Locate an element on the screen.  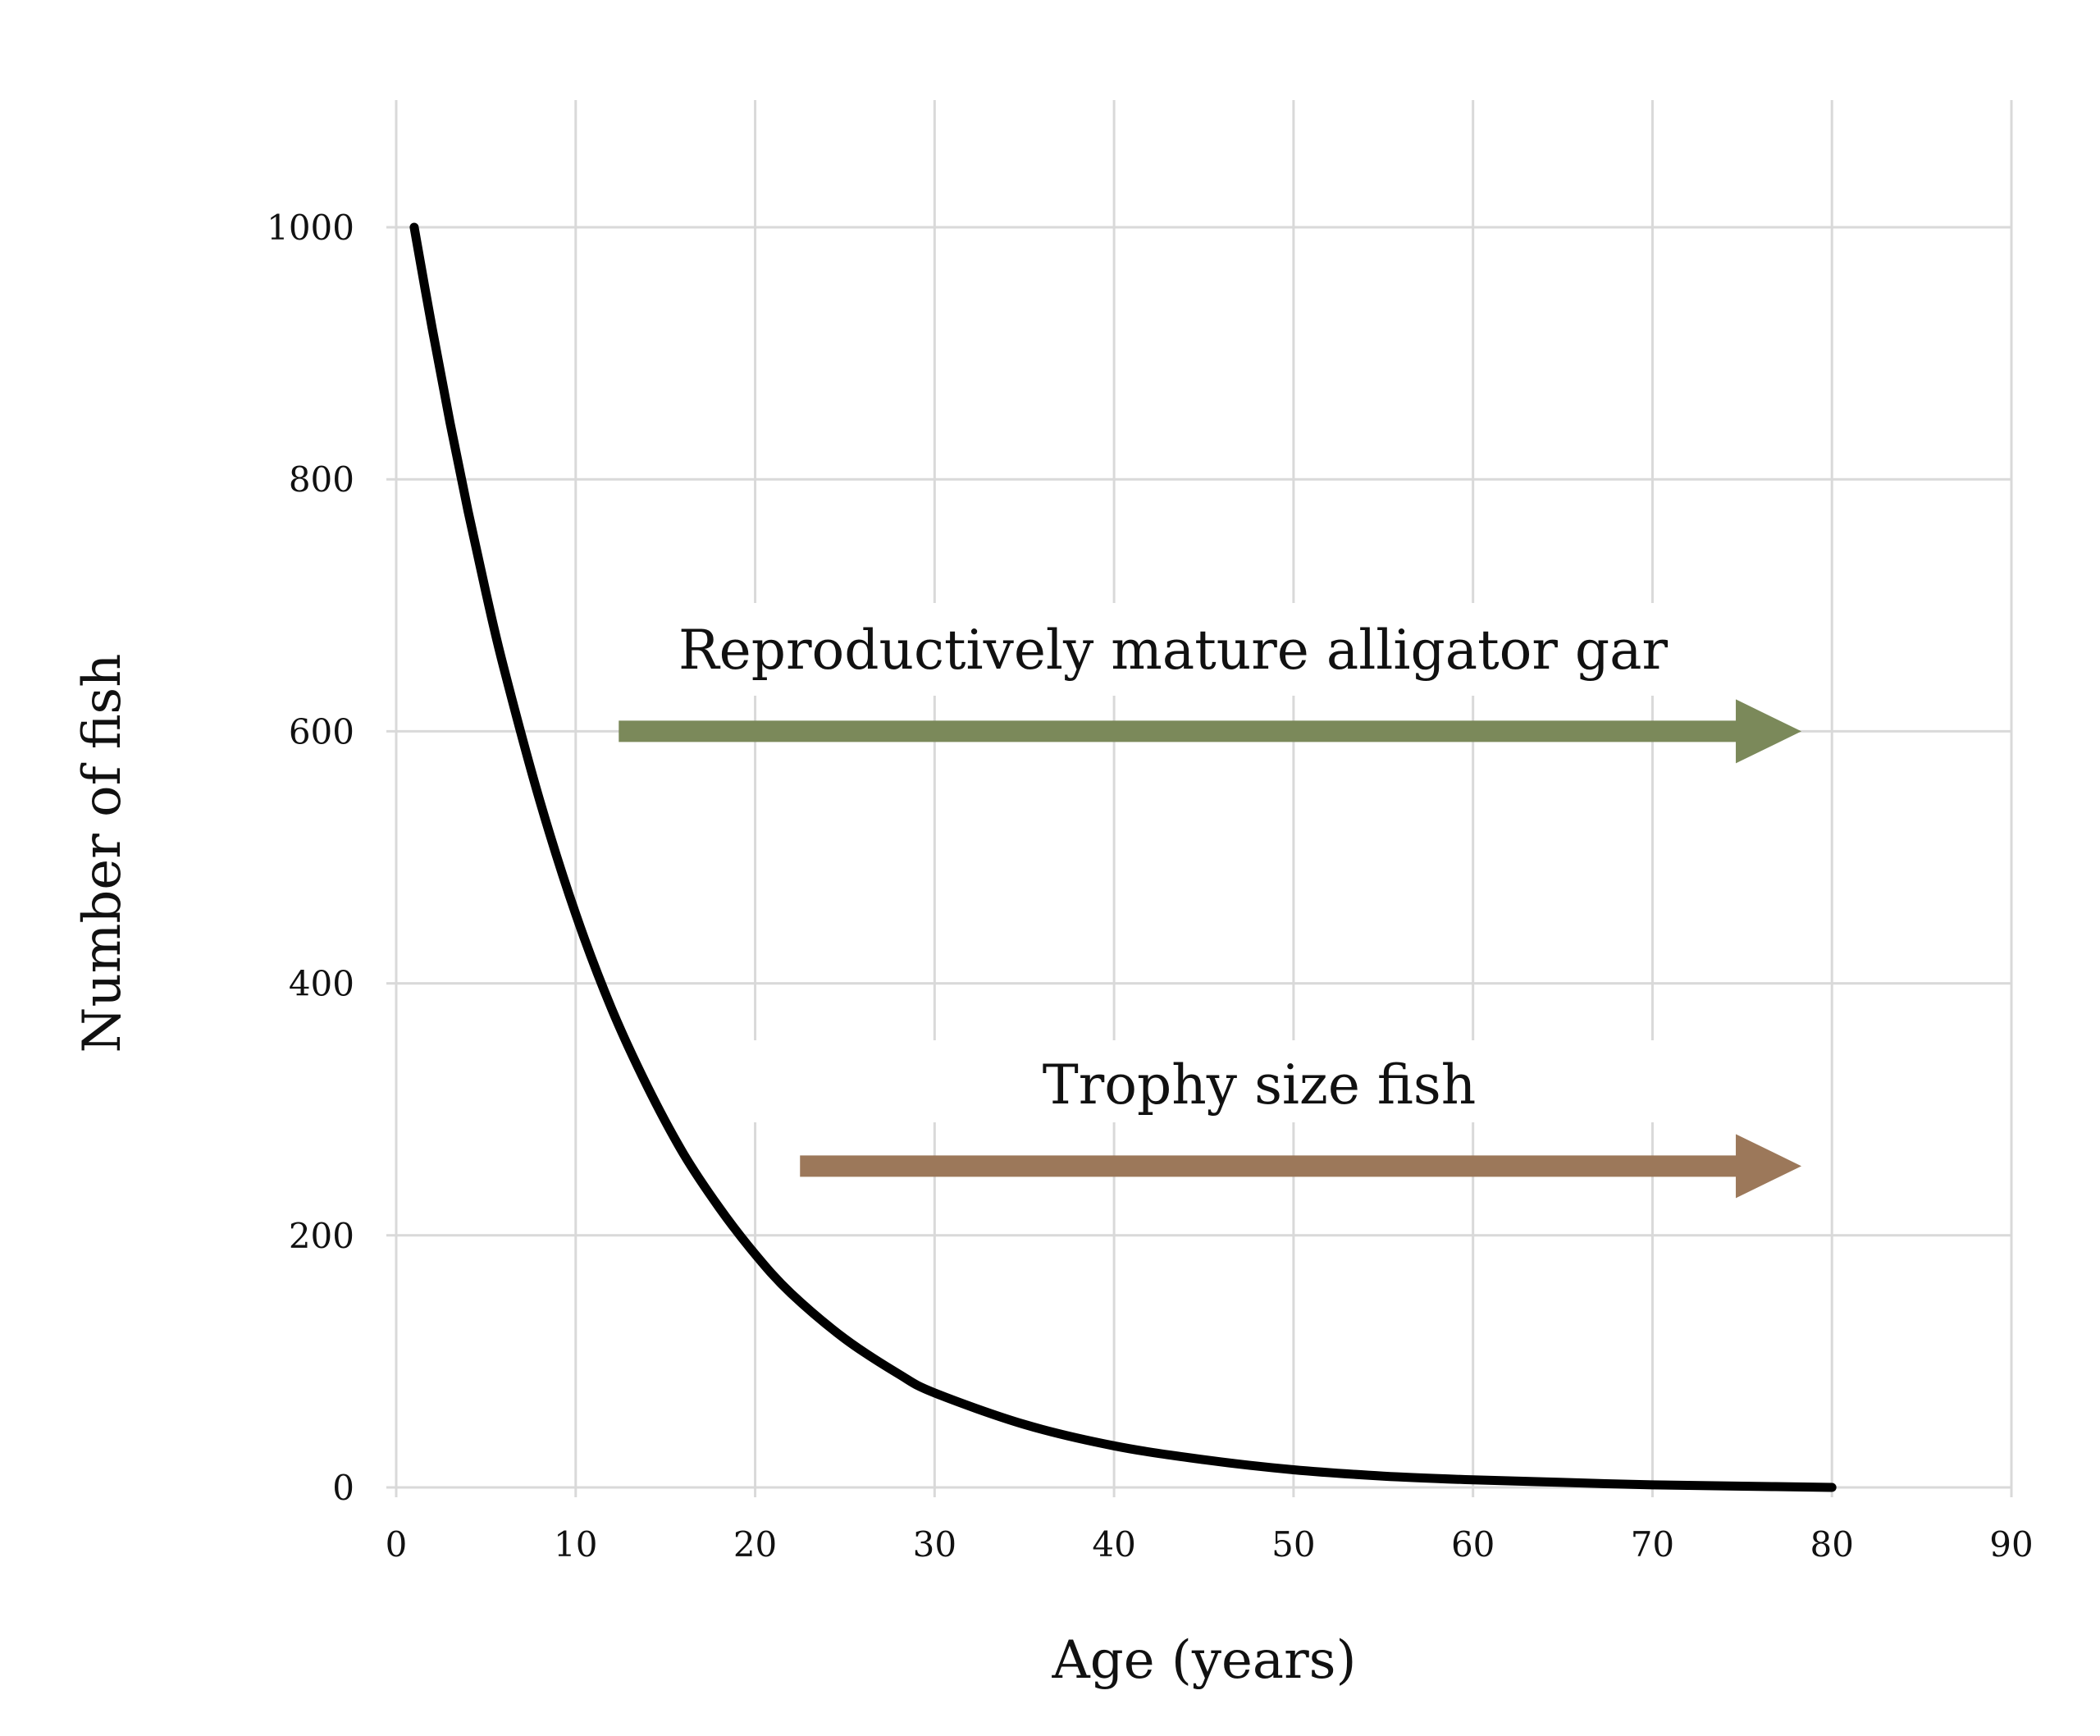
x-axis-title: Age (years) is located at coordinates (1205, 1660).